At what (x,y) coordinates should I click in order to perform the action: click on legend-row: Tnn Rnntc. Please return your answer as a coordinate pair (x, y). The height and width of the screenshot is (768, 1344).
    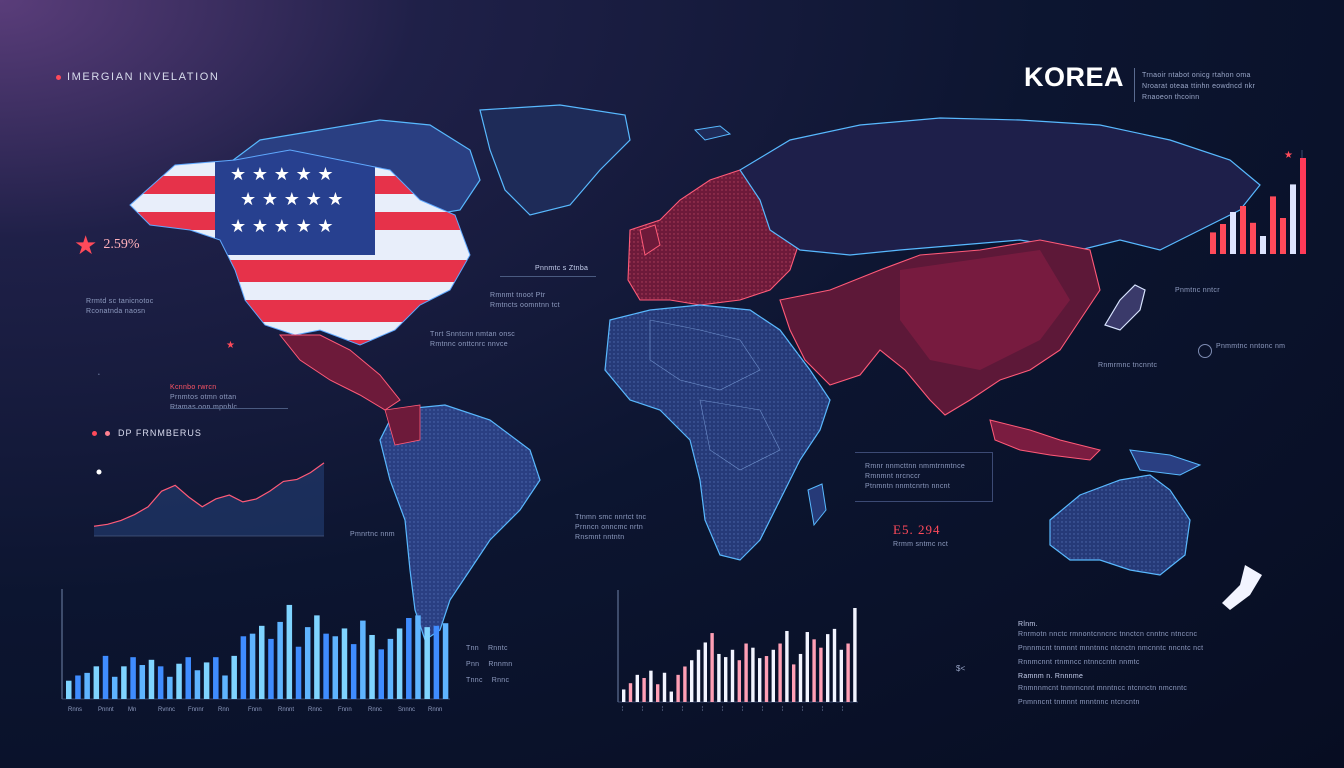
    Looking at the image, I should click on (489, 649).